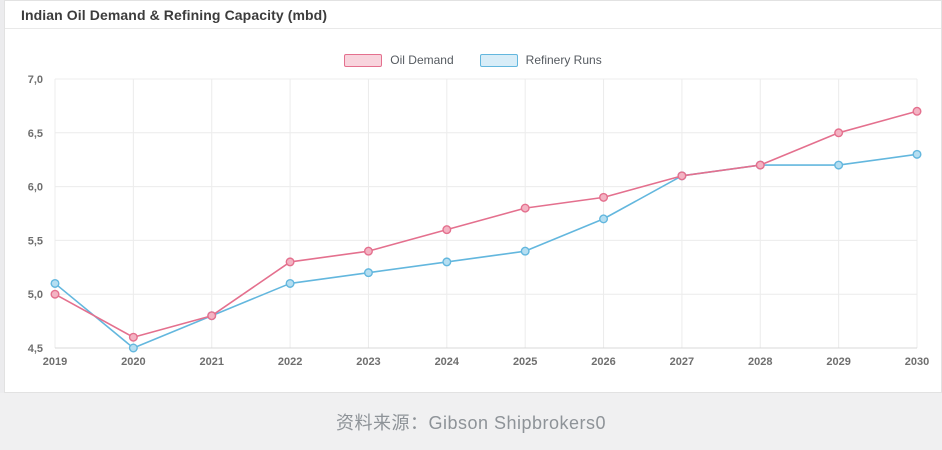 This screenshot has height=450, width=942. What do you see at coordinates (211, 362) in the screenshot?
I see `x-axis-tick-label: 2021` at bounding box center [211, 362].